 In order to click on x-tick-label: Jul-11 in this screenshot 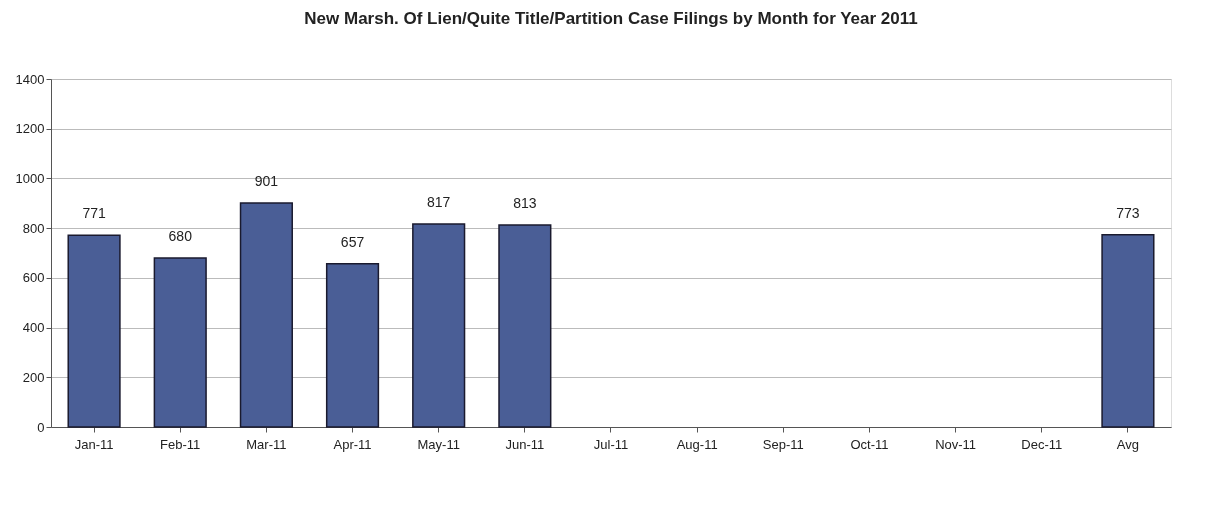, I will do `click(611, 444)`.